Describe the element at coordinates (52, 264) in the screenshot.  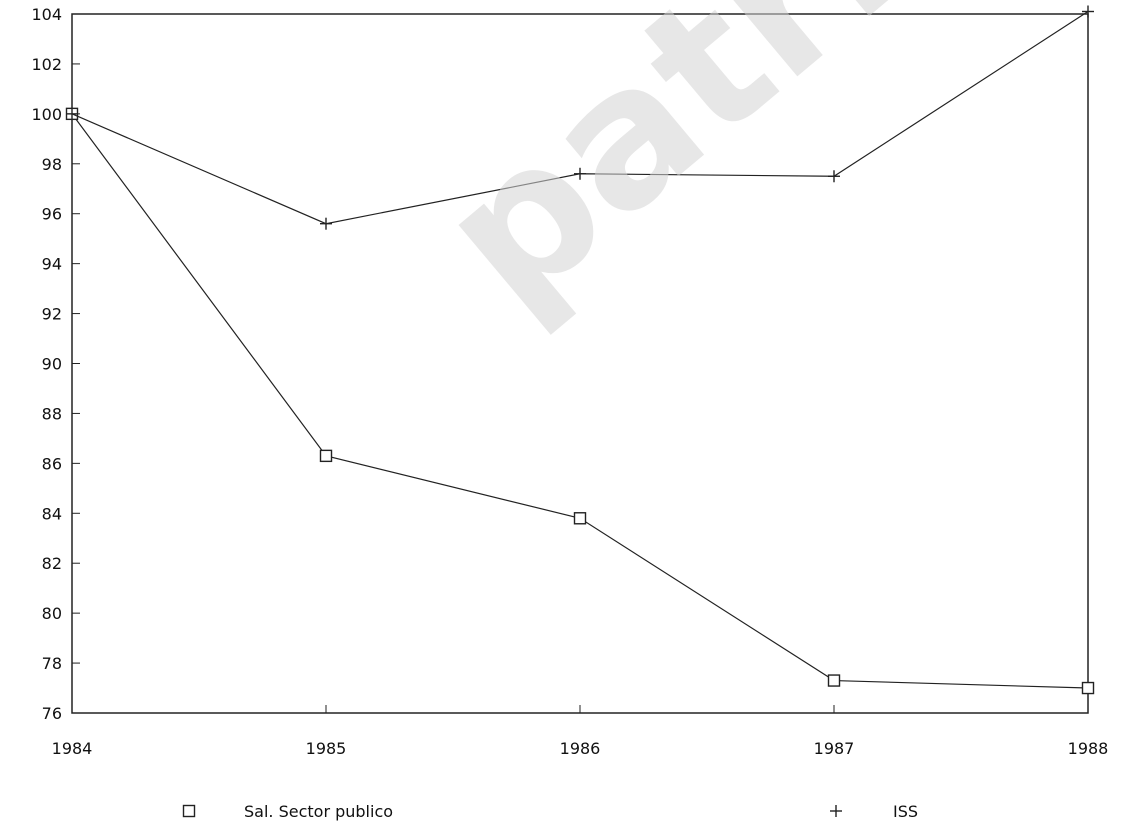
I see `y-tick-label: 94` at that location.